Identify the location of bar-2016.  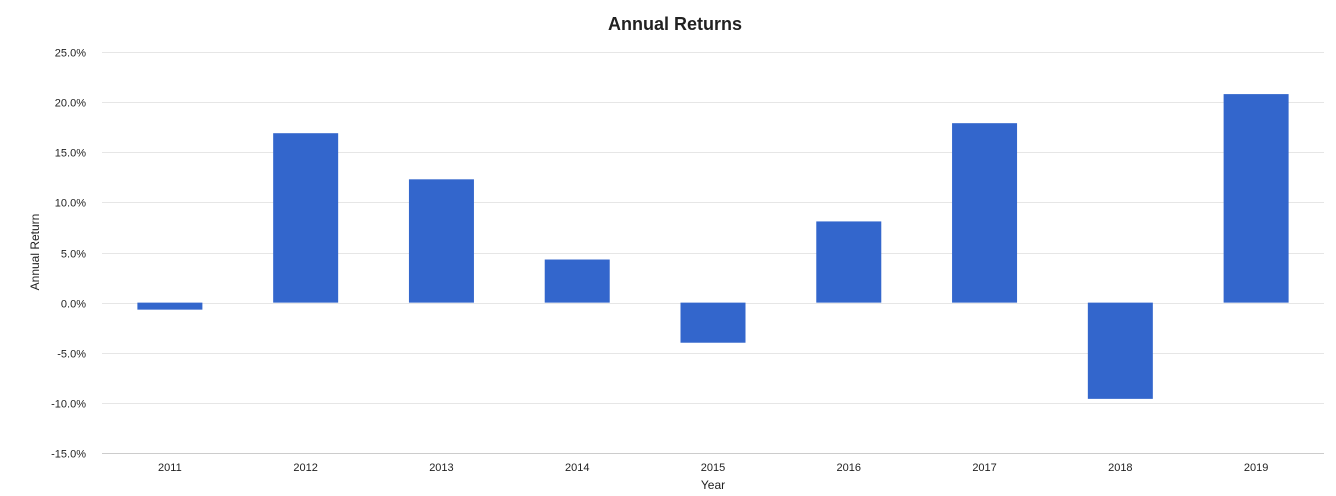
(849, 262).